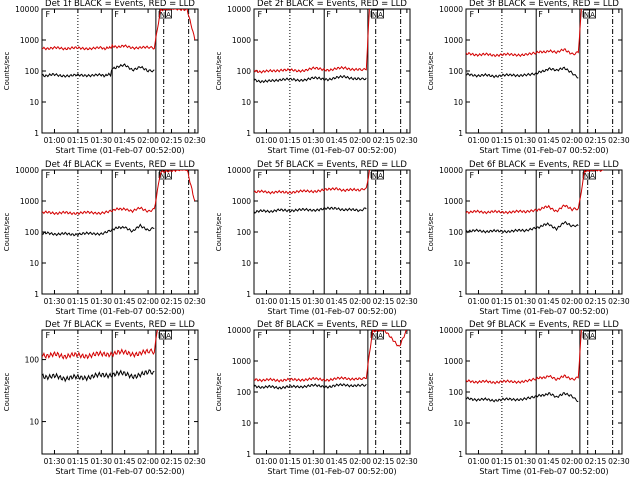 This screenshot has width=640, height=480. I want to click on panel-title: Det 8f BLACK = Events, RED = LLD, so click(332, 325).